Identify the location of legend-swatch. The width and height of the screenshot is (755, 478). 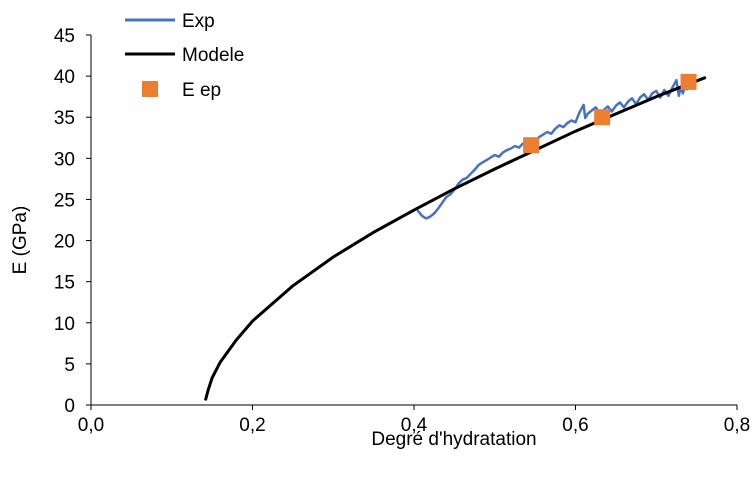
(150, 89).